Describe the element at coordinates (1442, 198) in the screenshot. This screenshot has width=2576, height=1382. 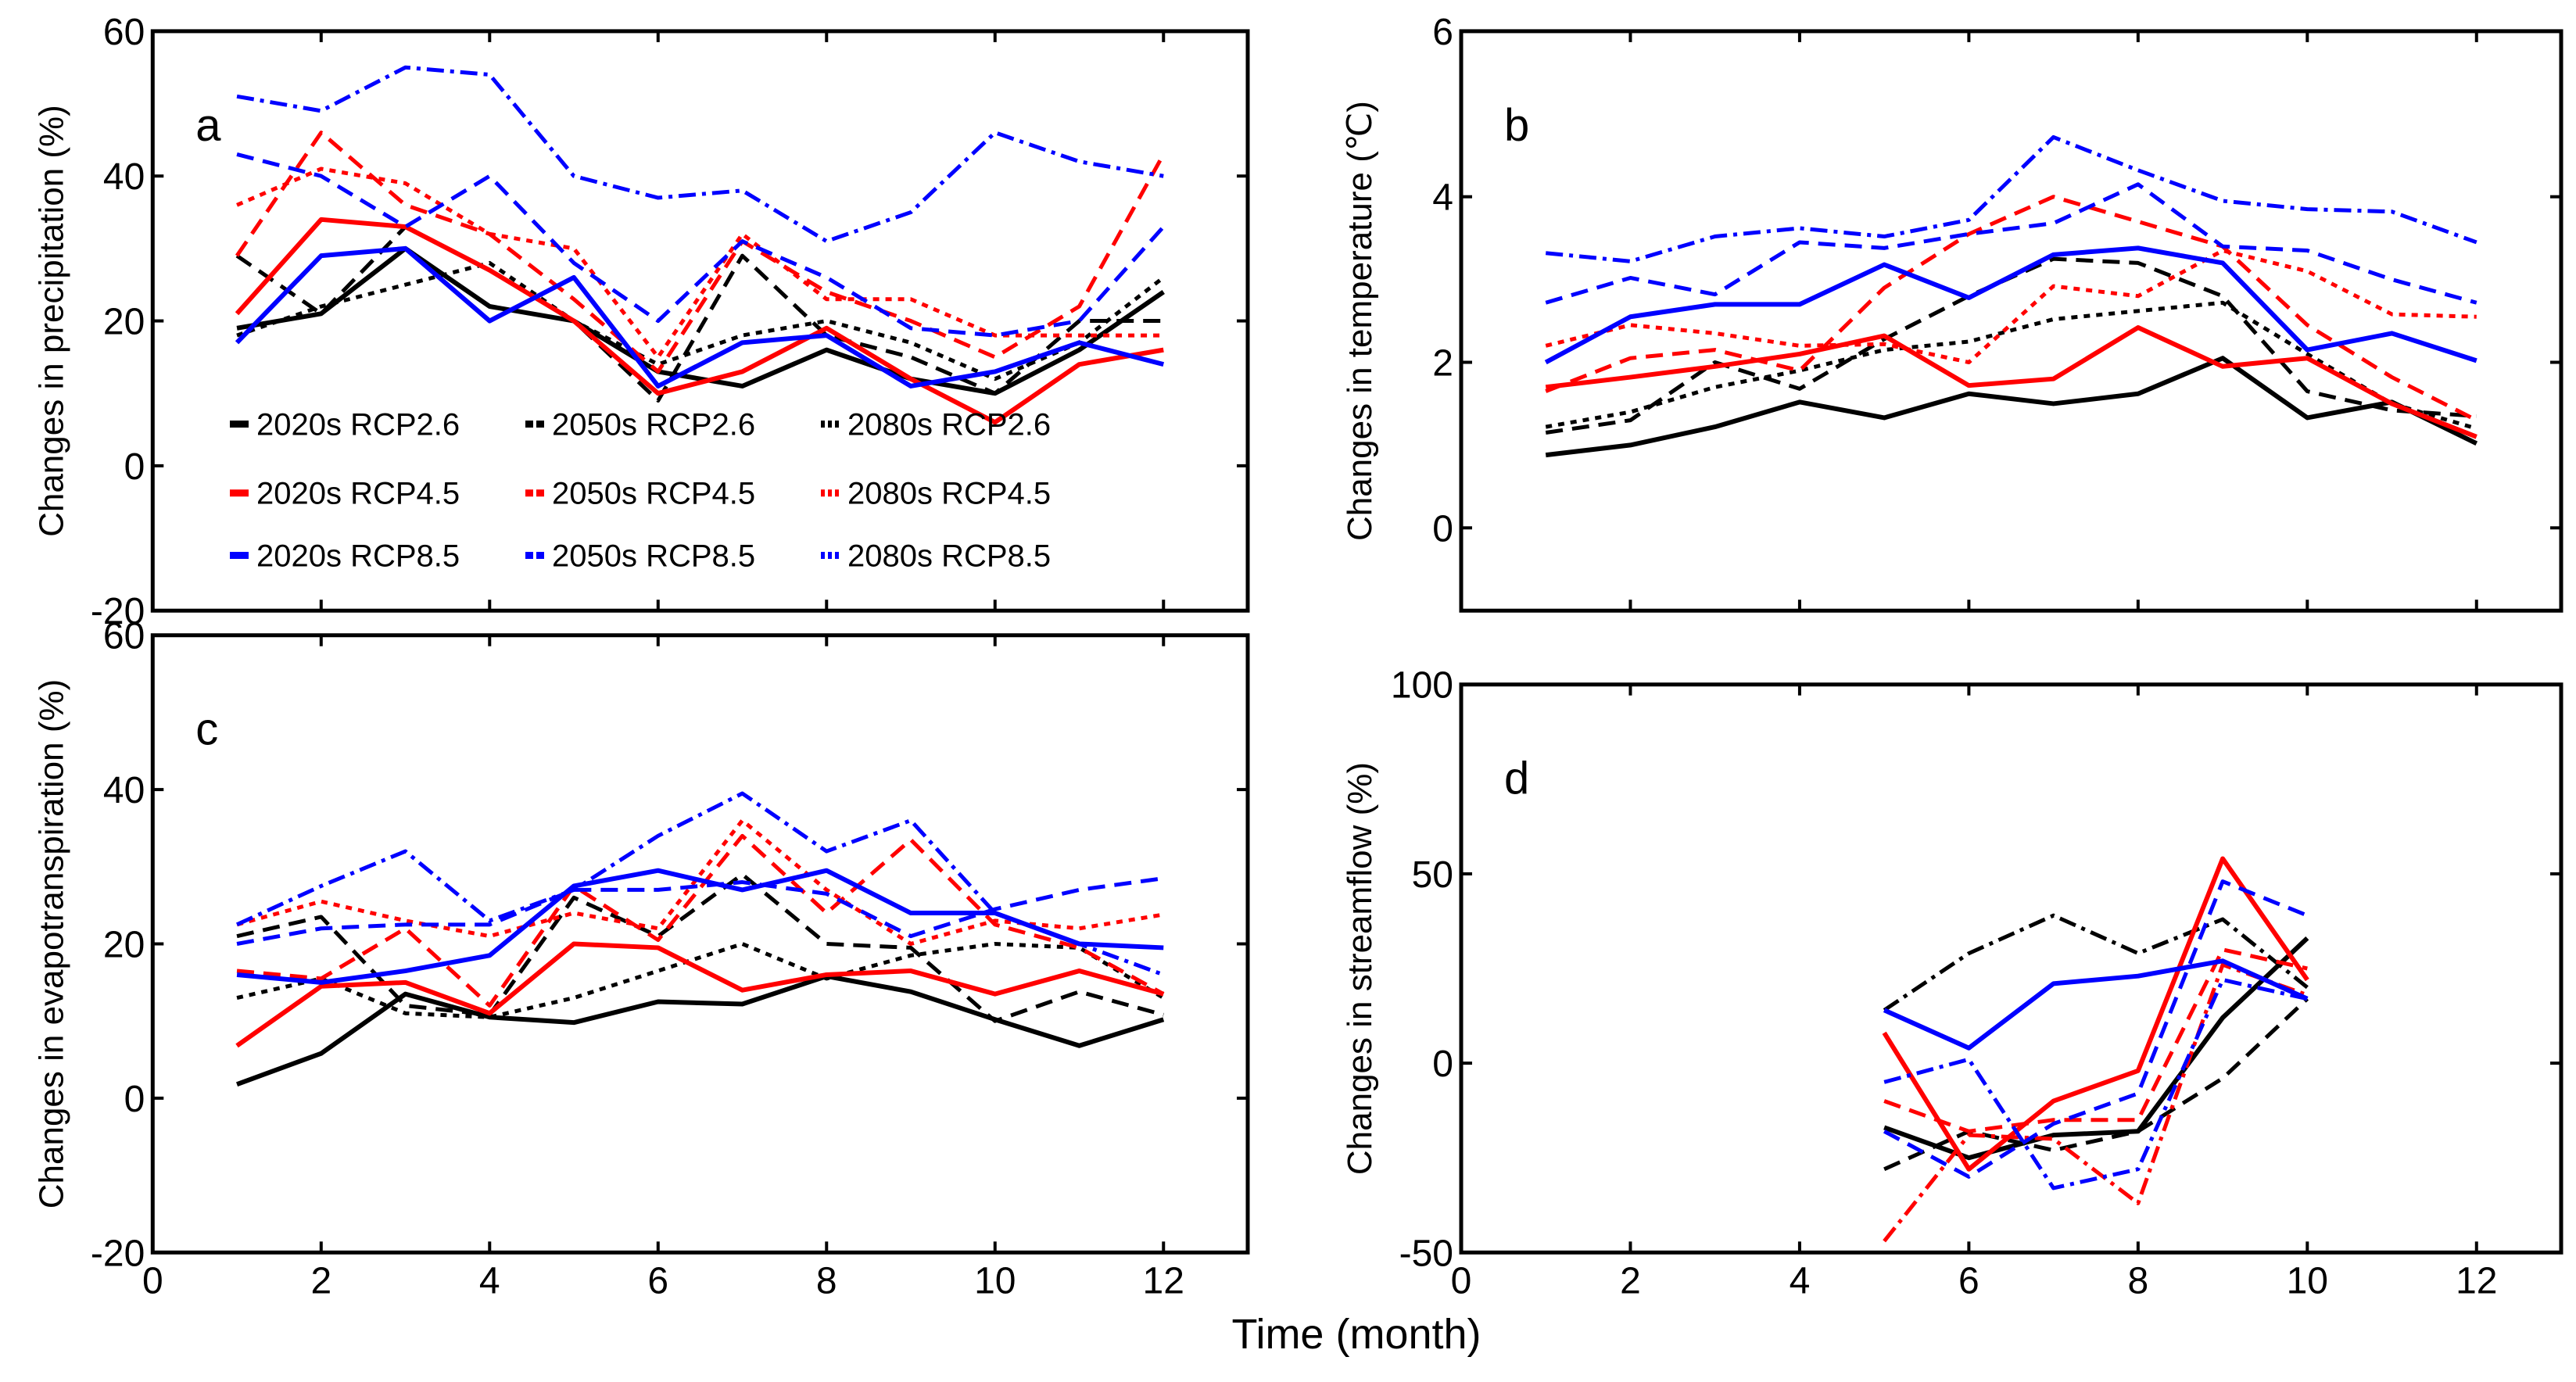
I see `y-tick-label: 4` at that location.